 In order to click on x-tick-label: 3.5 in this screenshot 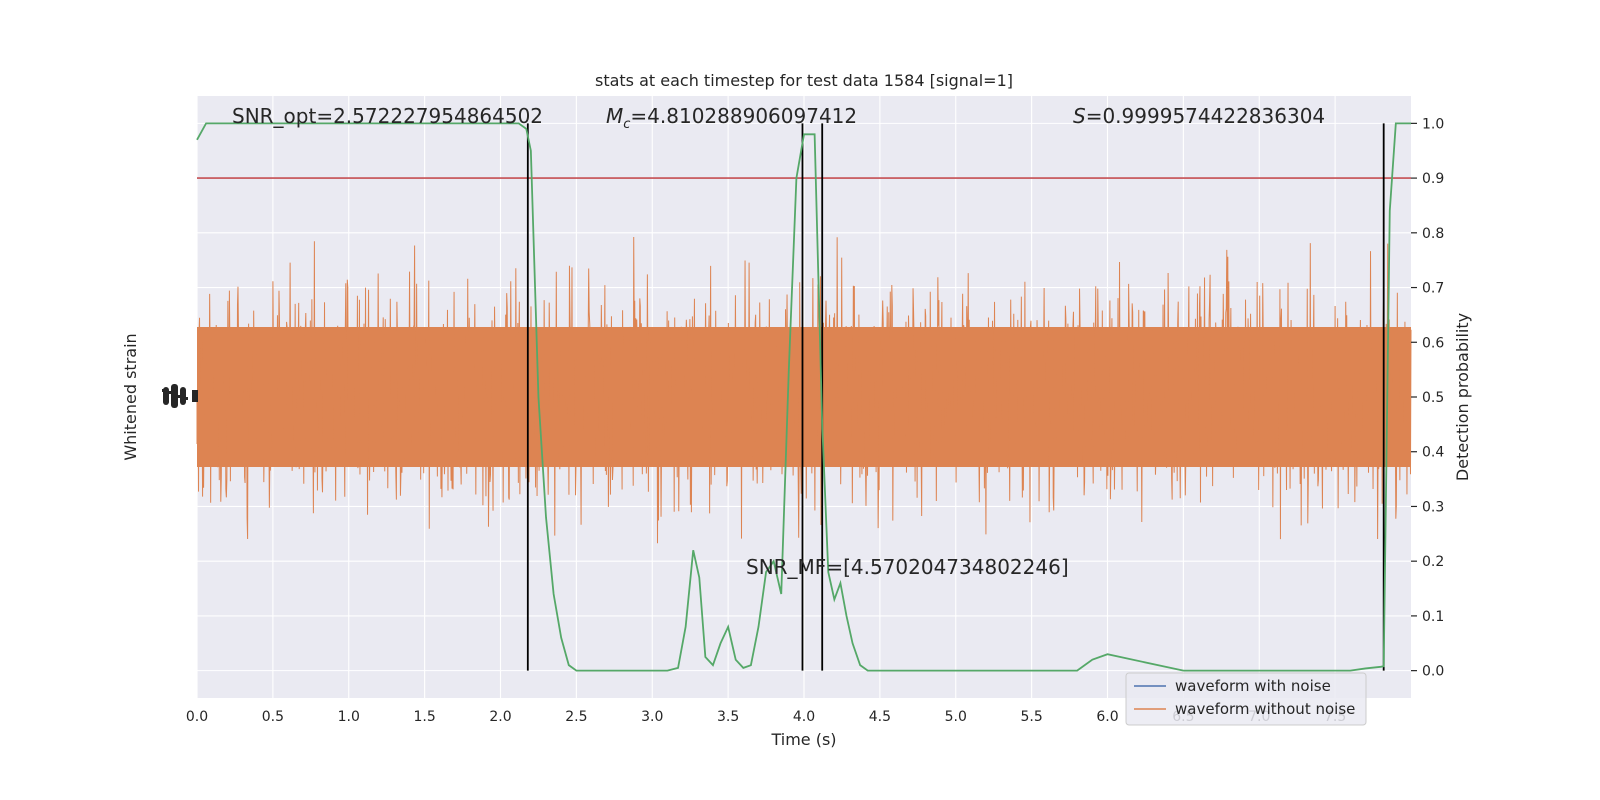, I will do `click(728, 717)`.